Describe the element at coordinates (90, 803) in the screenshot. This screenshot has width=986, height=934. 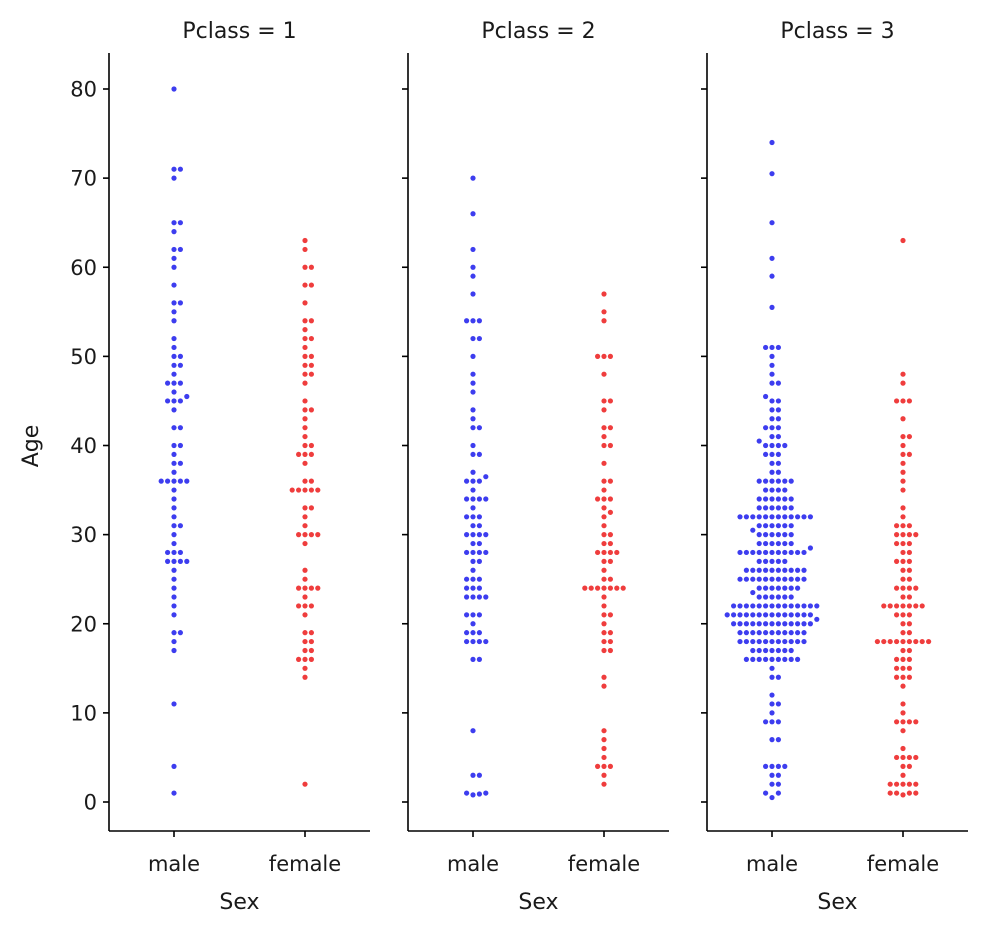
I see `y-tick-label: 0` at that location.